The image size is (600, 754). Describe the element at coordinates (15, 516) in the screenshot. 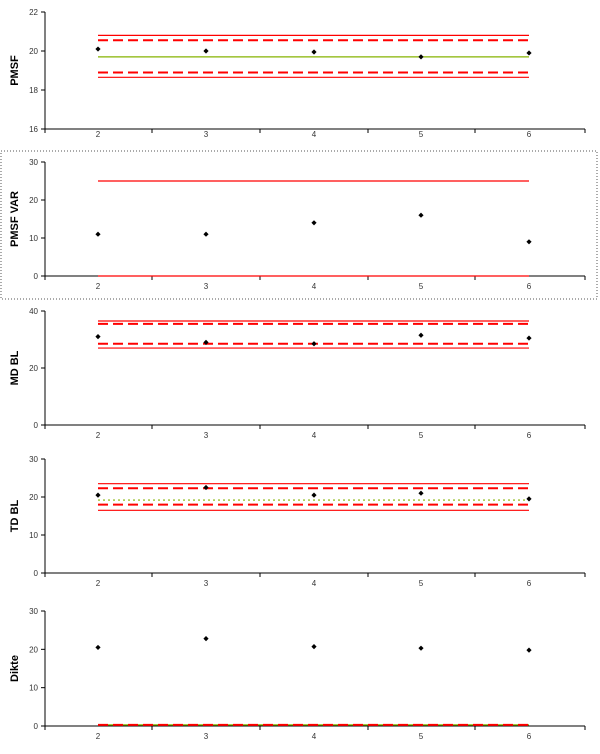

I see `y-axis-label: TD BL` at that location.